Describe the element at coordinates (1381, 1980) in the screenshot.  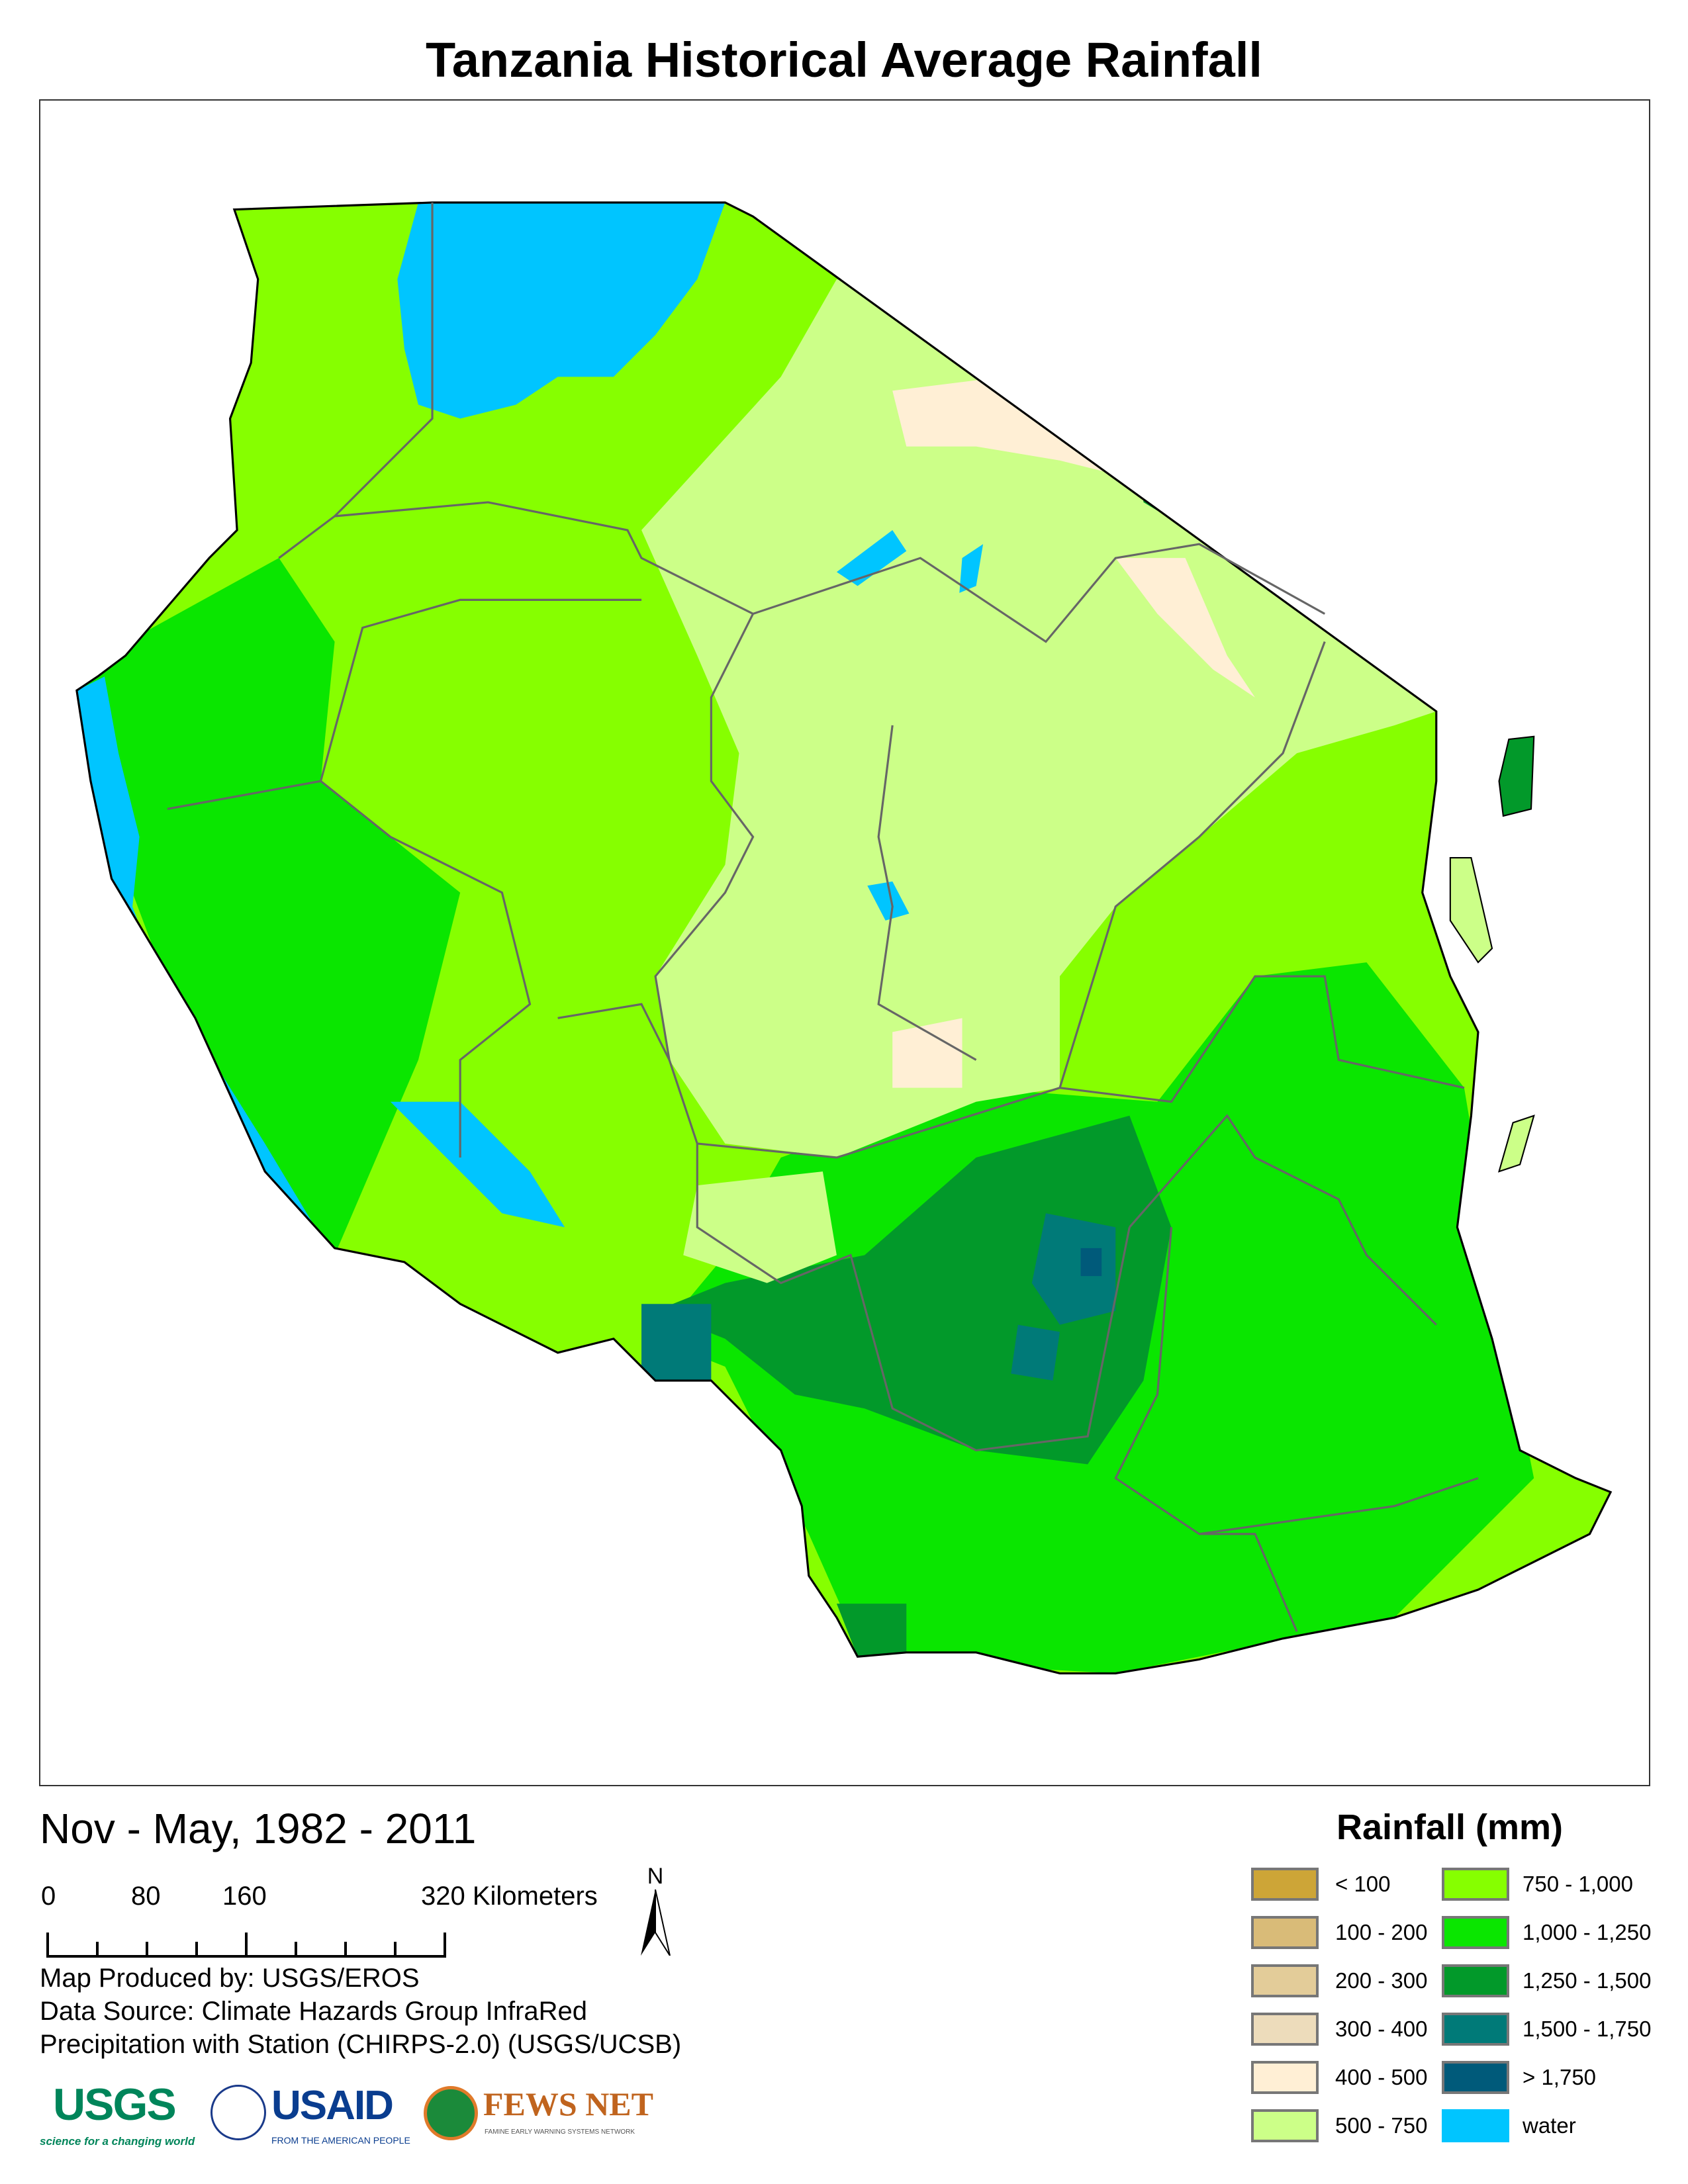
I see `legend-label: 200 - 300` at that location.